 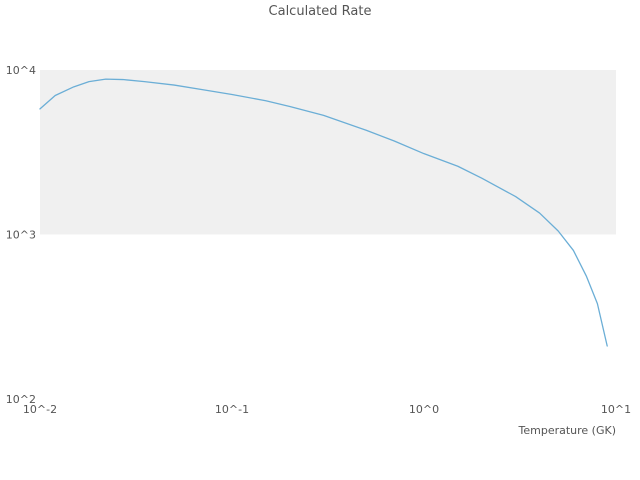 I want to click on x-axis-label: Temperature (GK), so click(x=567, y=430).